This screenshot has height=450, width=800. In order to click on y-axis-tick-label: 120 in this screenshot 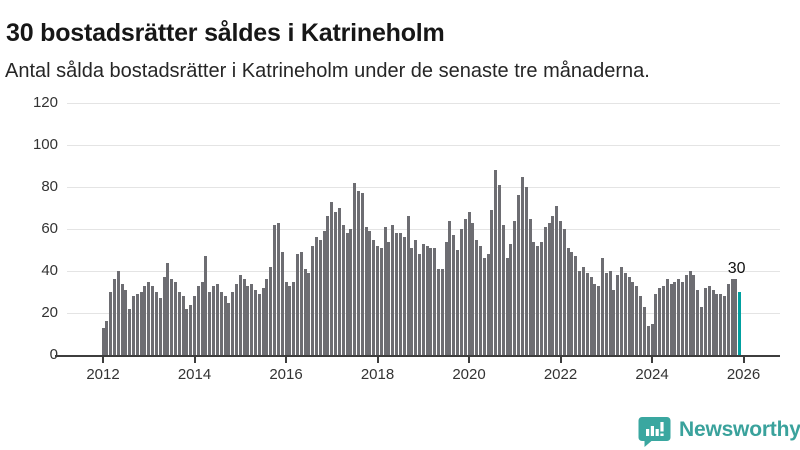, I will do `click(45, 102)`.